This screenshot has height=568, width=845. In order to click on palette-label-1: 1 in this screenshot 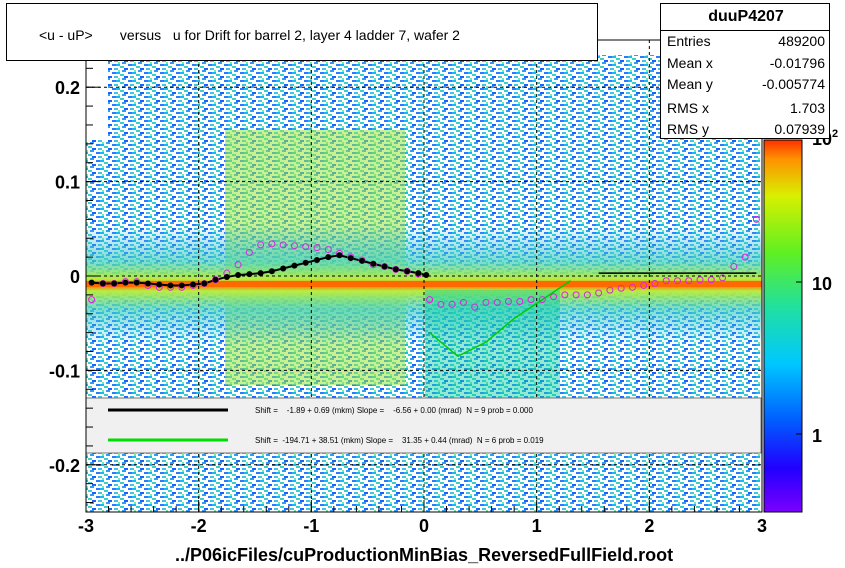, I will do `click(817, 436)`.